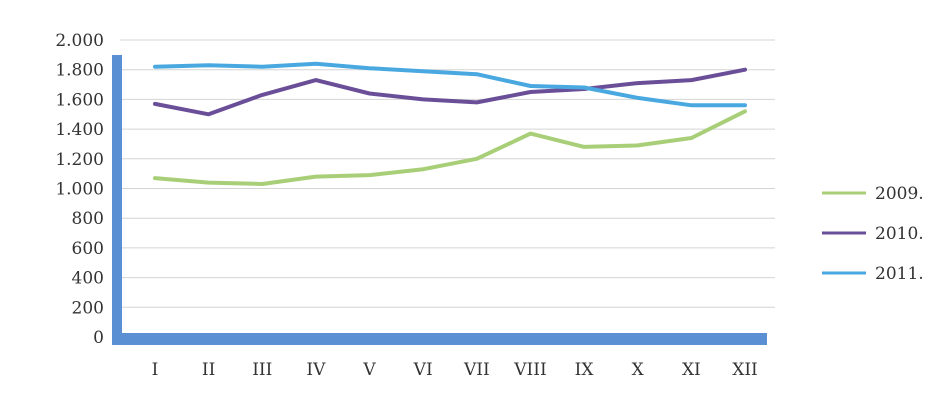 The height and width of the screenshot is (403, 942). Describe the element at coordinates (450, 84) in the screenshot. I see `series-line-2011` at that location.